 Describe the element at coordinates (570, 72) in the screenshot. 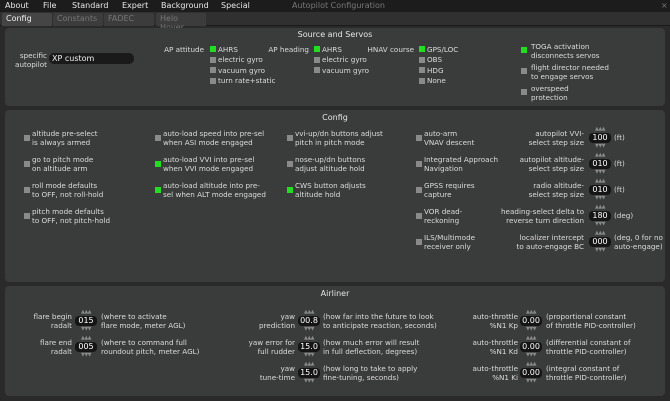

I see `checkbox-label: flight director needed to engage servos` at that location.